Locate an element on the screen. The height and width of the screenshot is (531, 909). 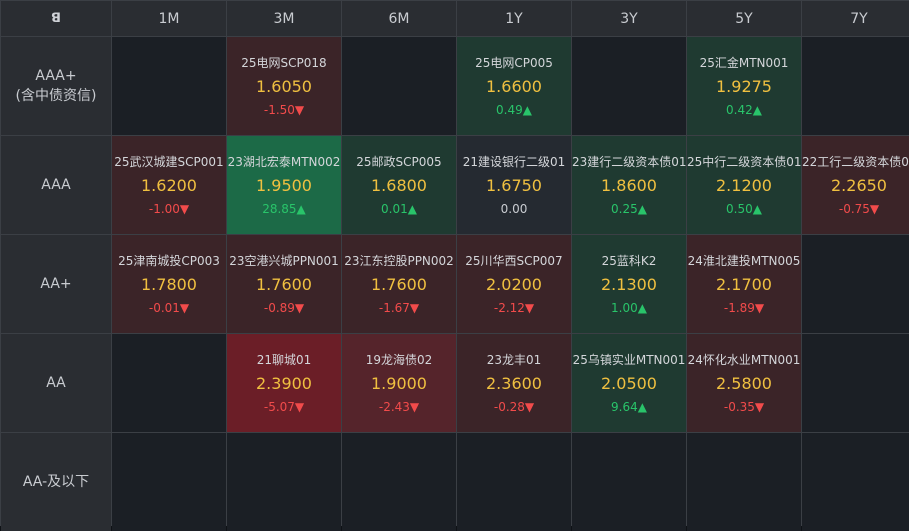
bond-cell: 21聊城01 2.3900 -5.07▼ is located at coordinates (284, 383).